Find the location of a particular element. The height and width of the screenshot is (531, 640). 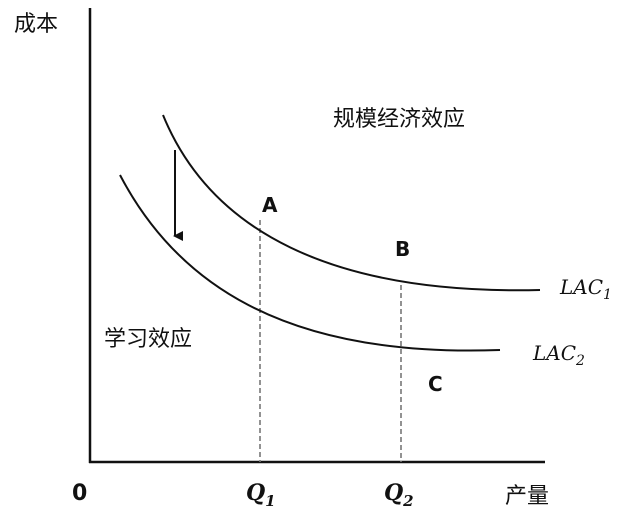

point-c-label: C is located at coordinates (435, 384).